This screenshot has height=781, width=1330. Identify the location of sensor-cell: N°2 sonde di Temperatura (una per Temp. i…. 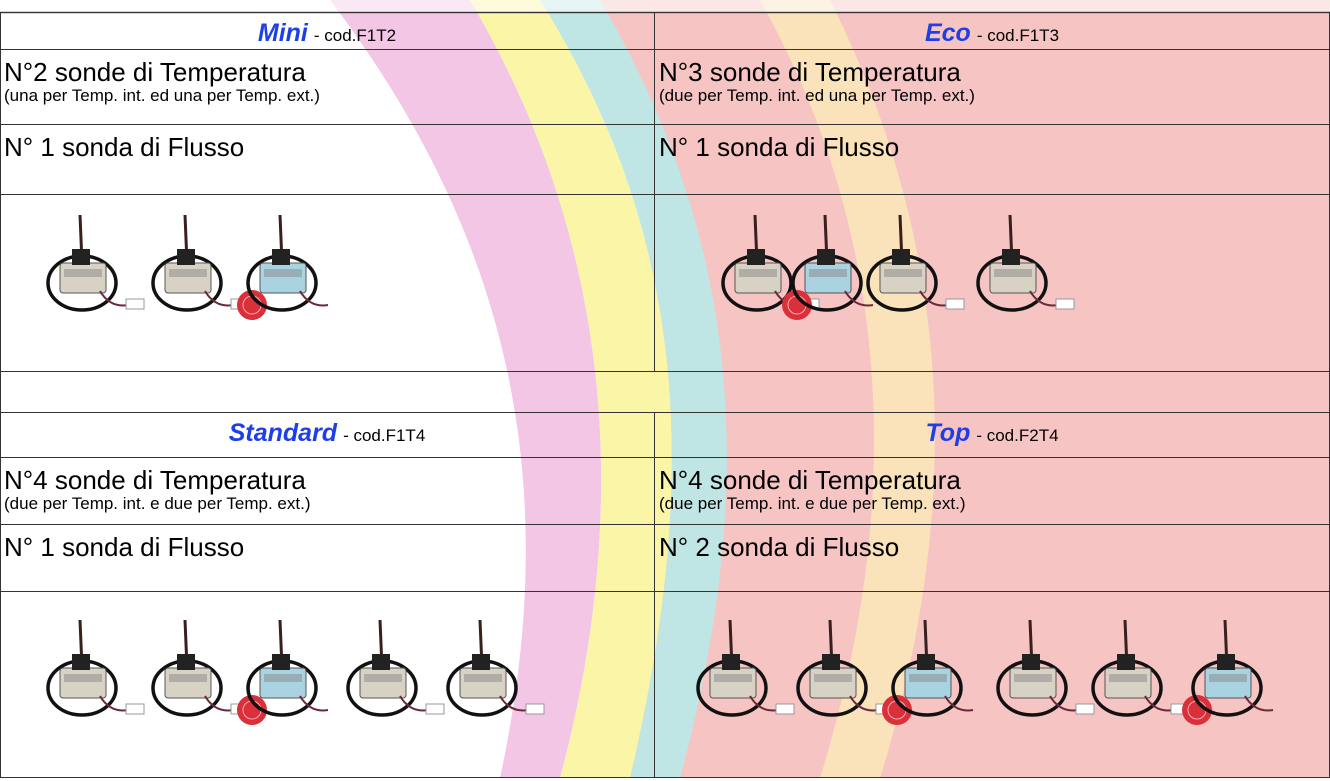
(327, 87).